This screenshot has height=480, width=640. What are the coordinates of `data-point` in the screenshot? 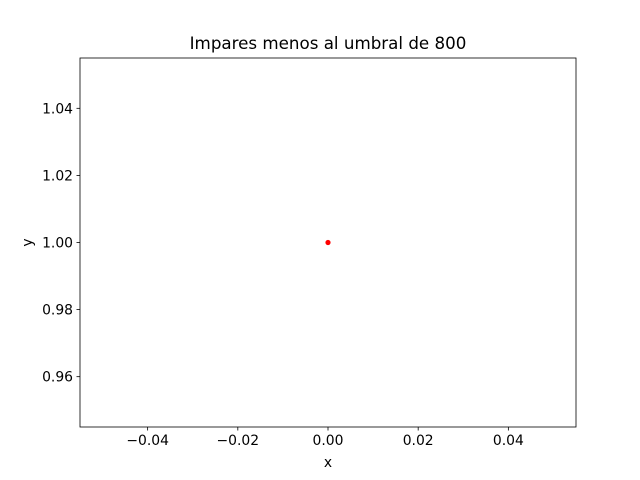 It's located at (328, 242).